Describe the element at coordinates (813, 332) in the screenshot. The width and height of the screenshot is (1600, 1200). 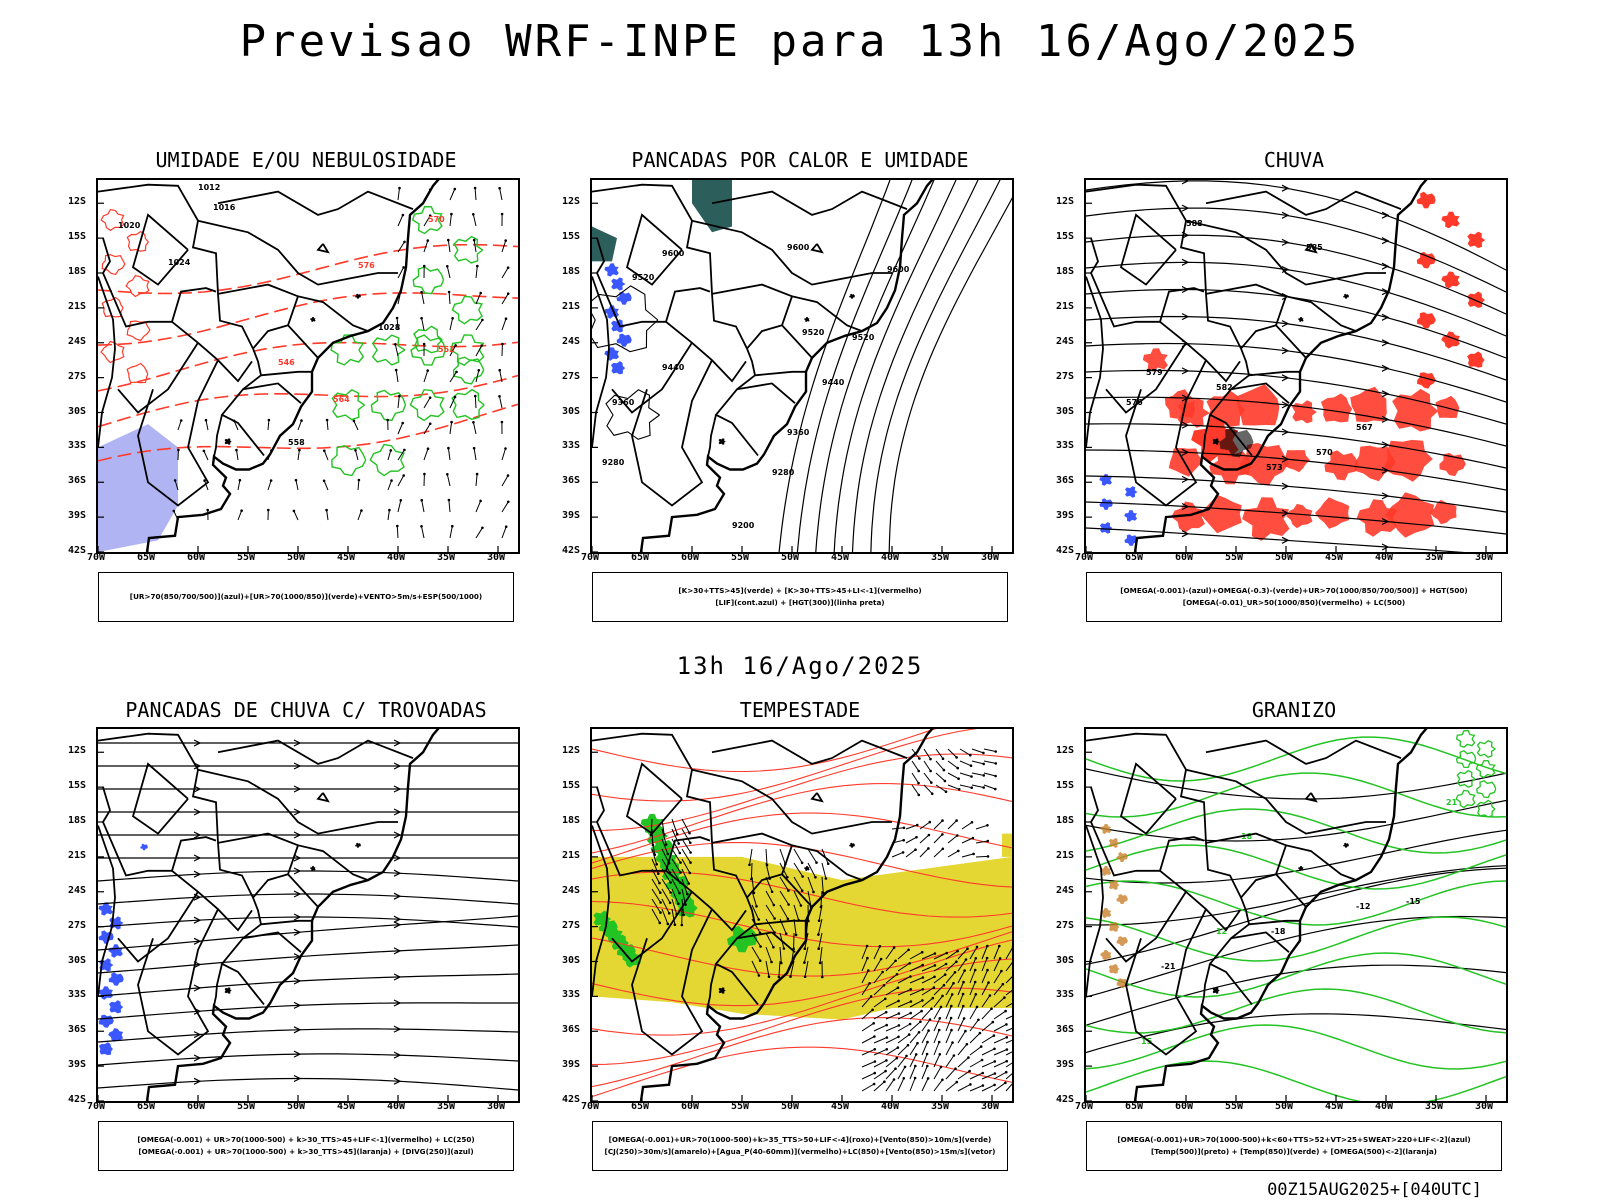
I see `height-label: 9520` at that location.